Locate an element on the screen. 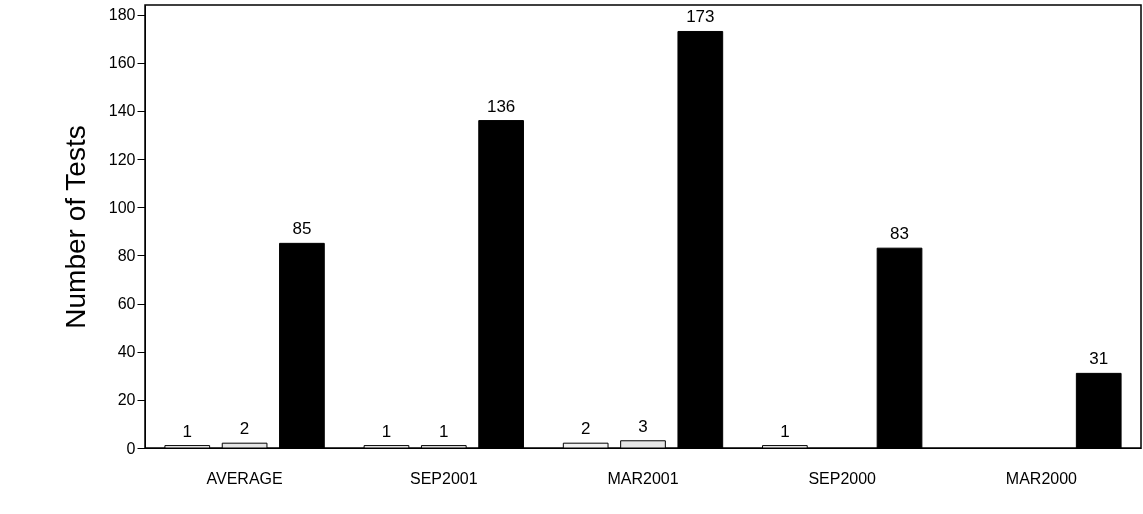 This screenshot has width=1143, height=514. y-tick-label: 80 is located at coordinates (126, 255).